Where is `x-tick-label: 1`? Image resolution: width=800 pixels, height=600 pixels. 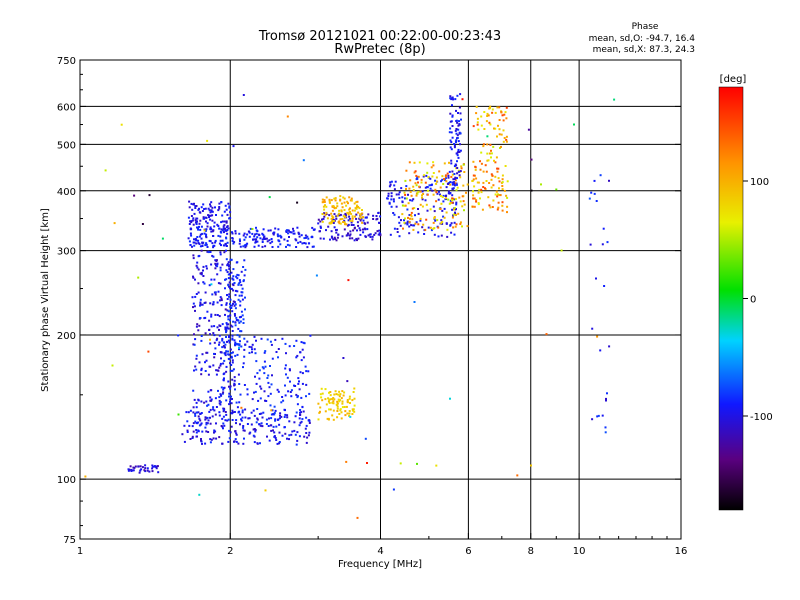
x-tick-label: 1 is located at coordinates (80, 551).